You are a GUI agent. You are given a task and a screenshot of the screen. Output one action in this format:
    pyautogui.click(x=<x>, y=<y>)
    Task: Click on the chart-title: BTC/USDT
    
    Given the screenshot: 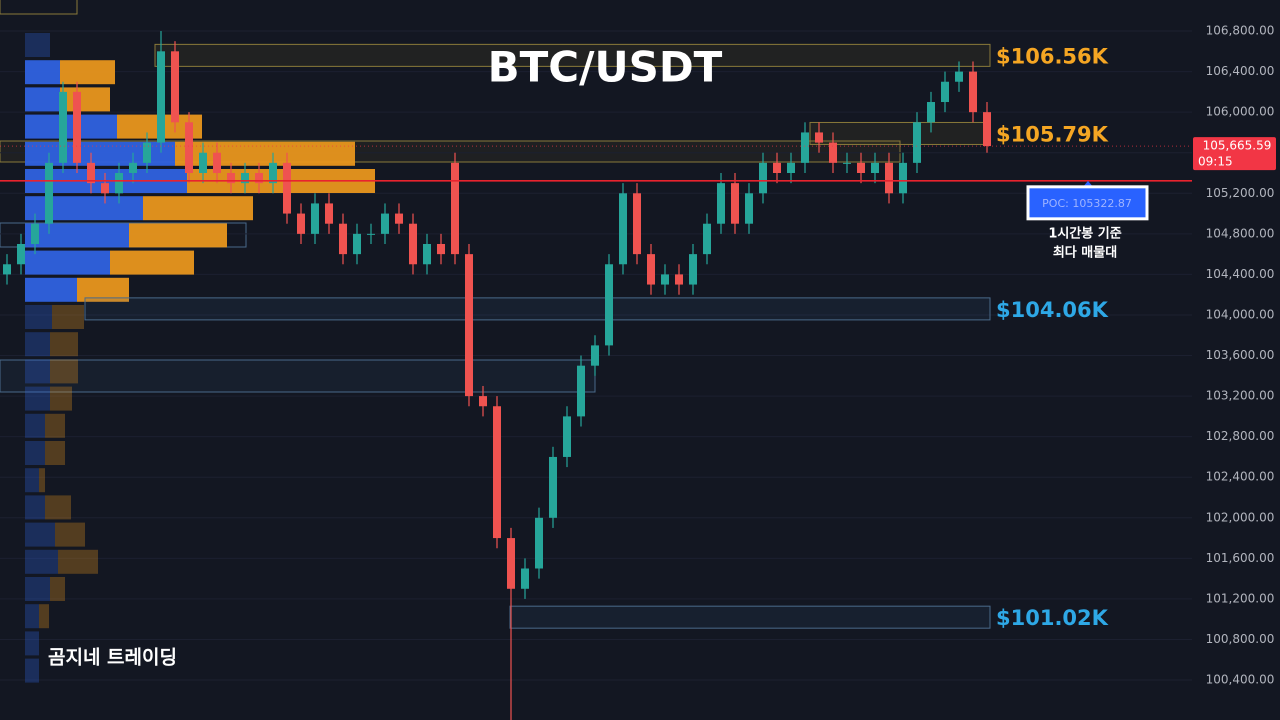 What is the action you would take?
    pyautogui.click(x=605, y=67)
    